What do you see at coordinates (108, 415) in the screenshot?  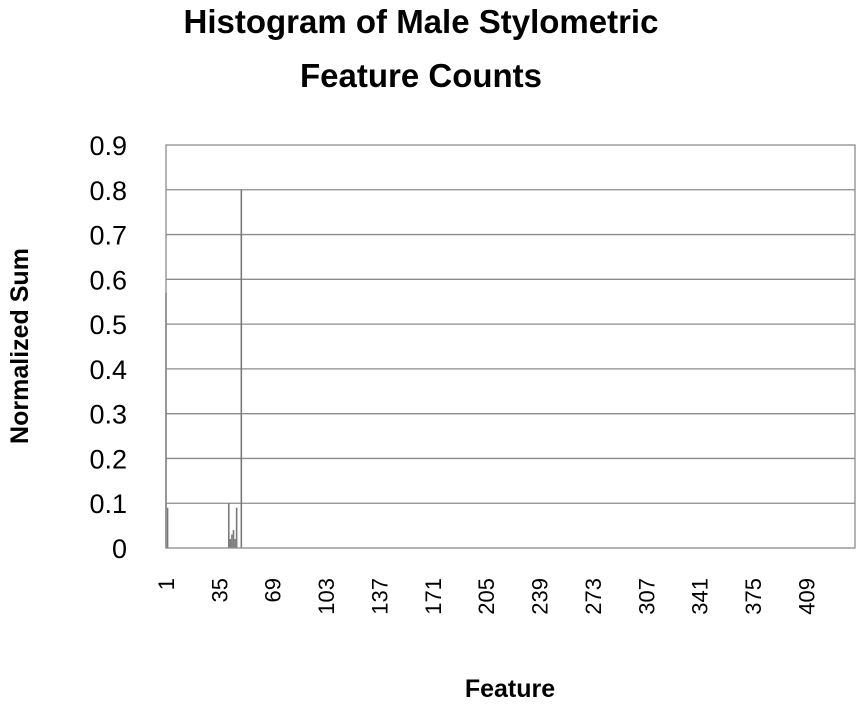 I see `y-tick-label: 0.3` at bounding box center [108, 415].